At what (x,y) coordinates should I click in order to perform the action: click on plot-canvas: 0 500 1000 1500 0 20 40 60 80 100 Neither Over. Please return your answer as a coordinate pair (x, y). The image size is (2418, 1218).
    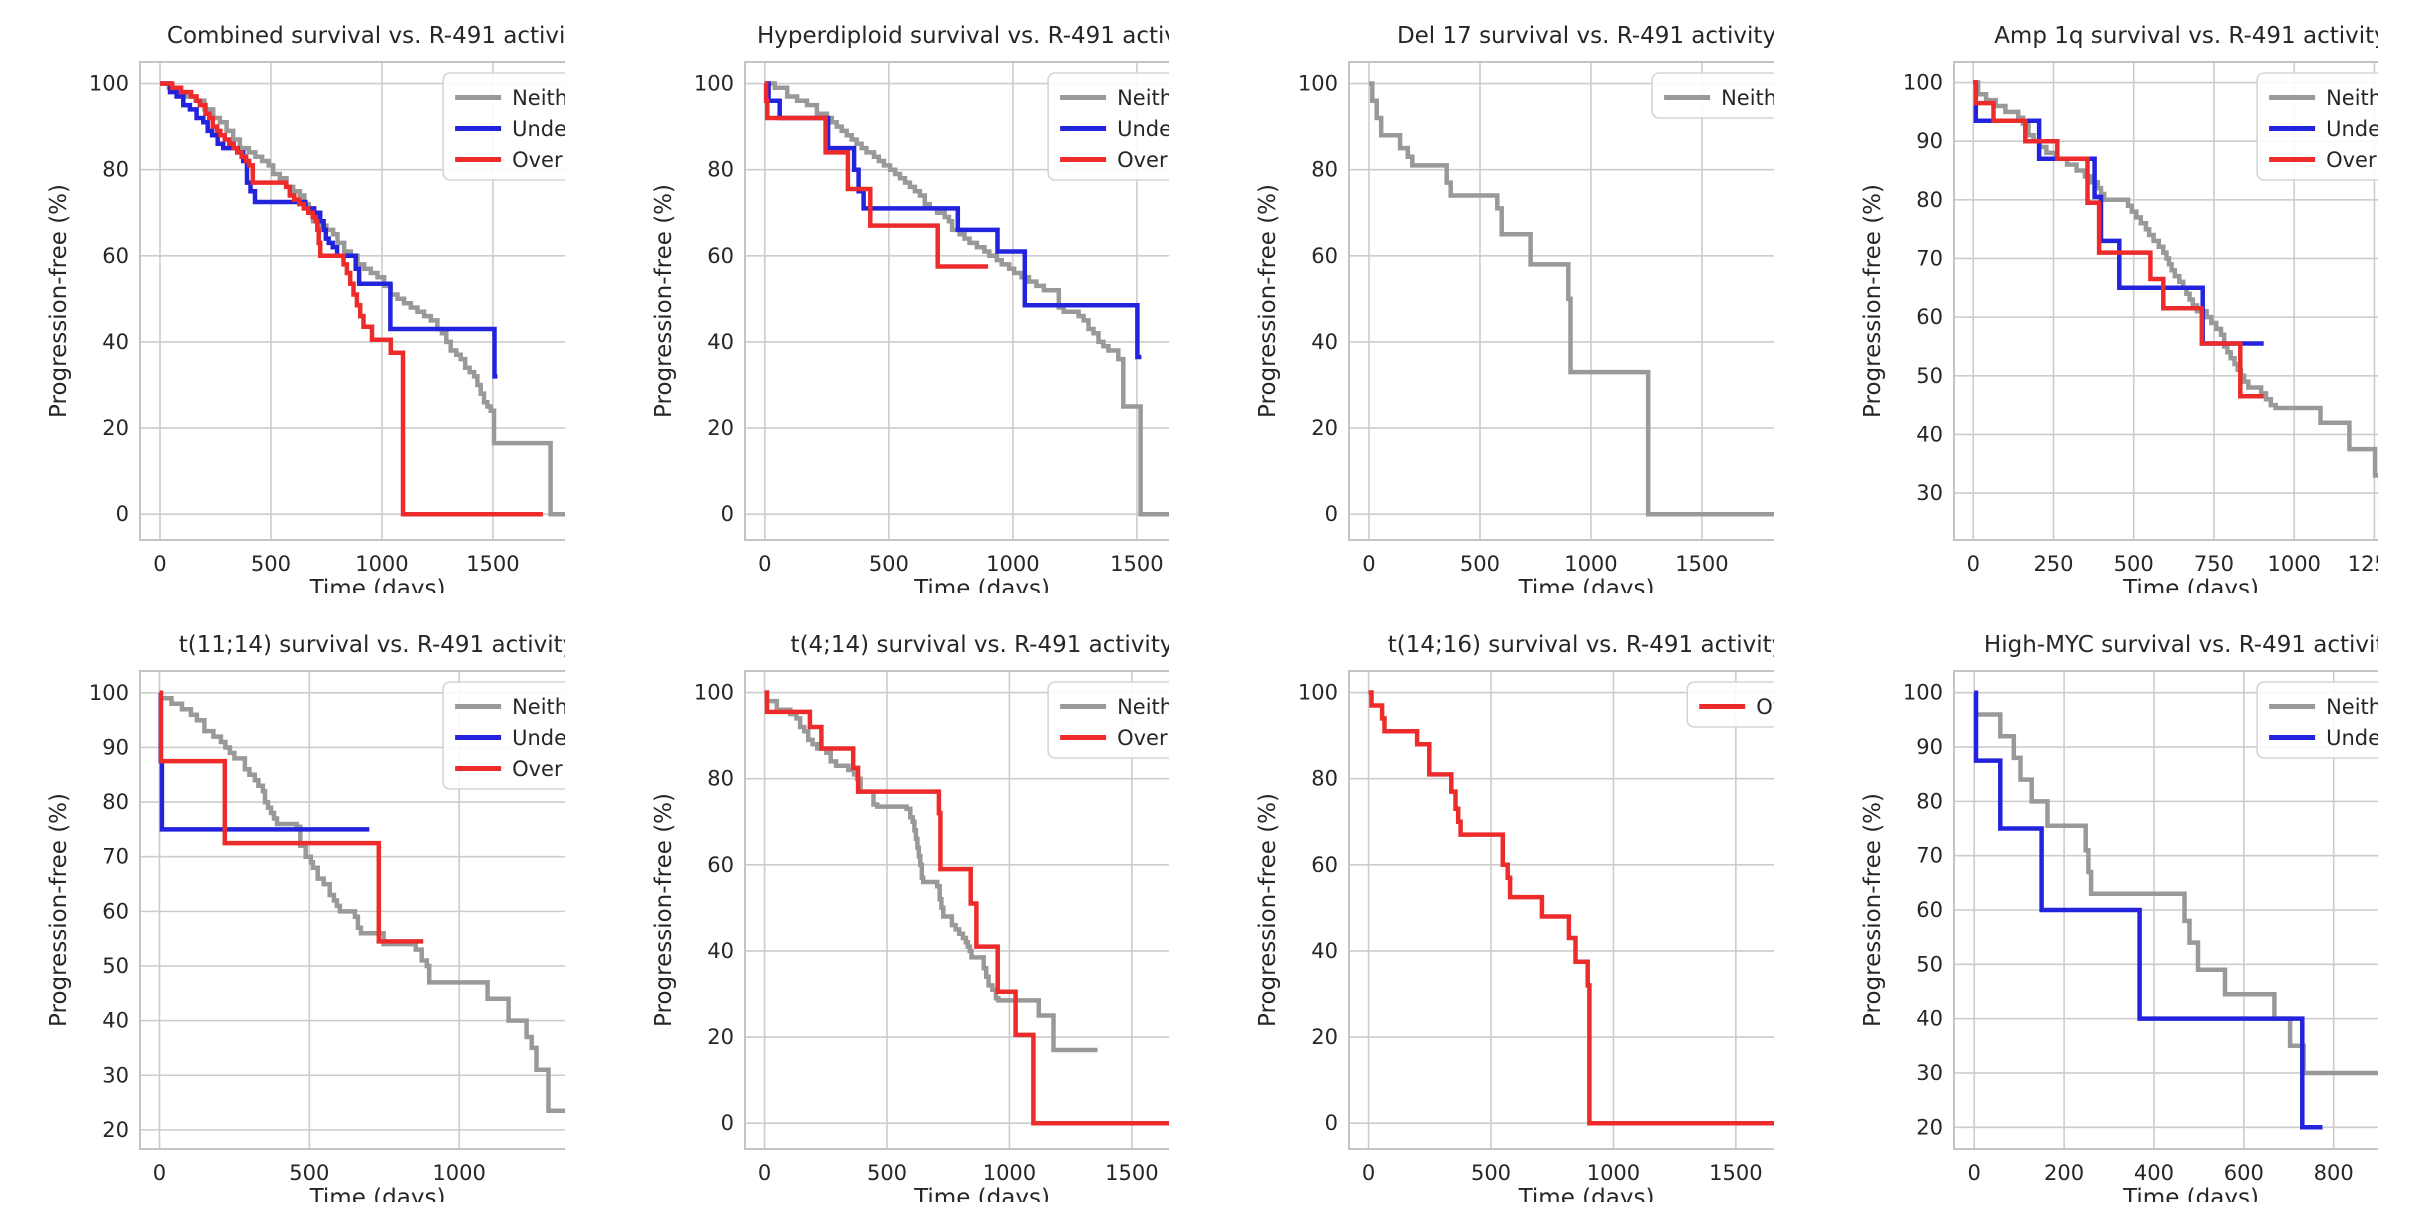
    Looking at the image, I should click on (931, 927).